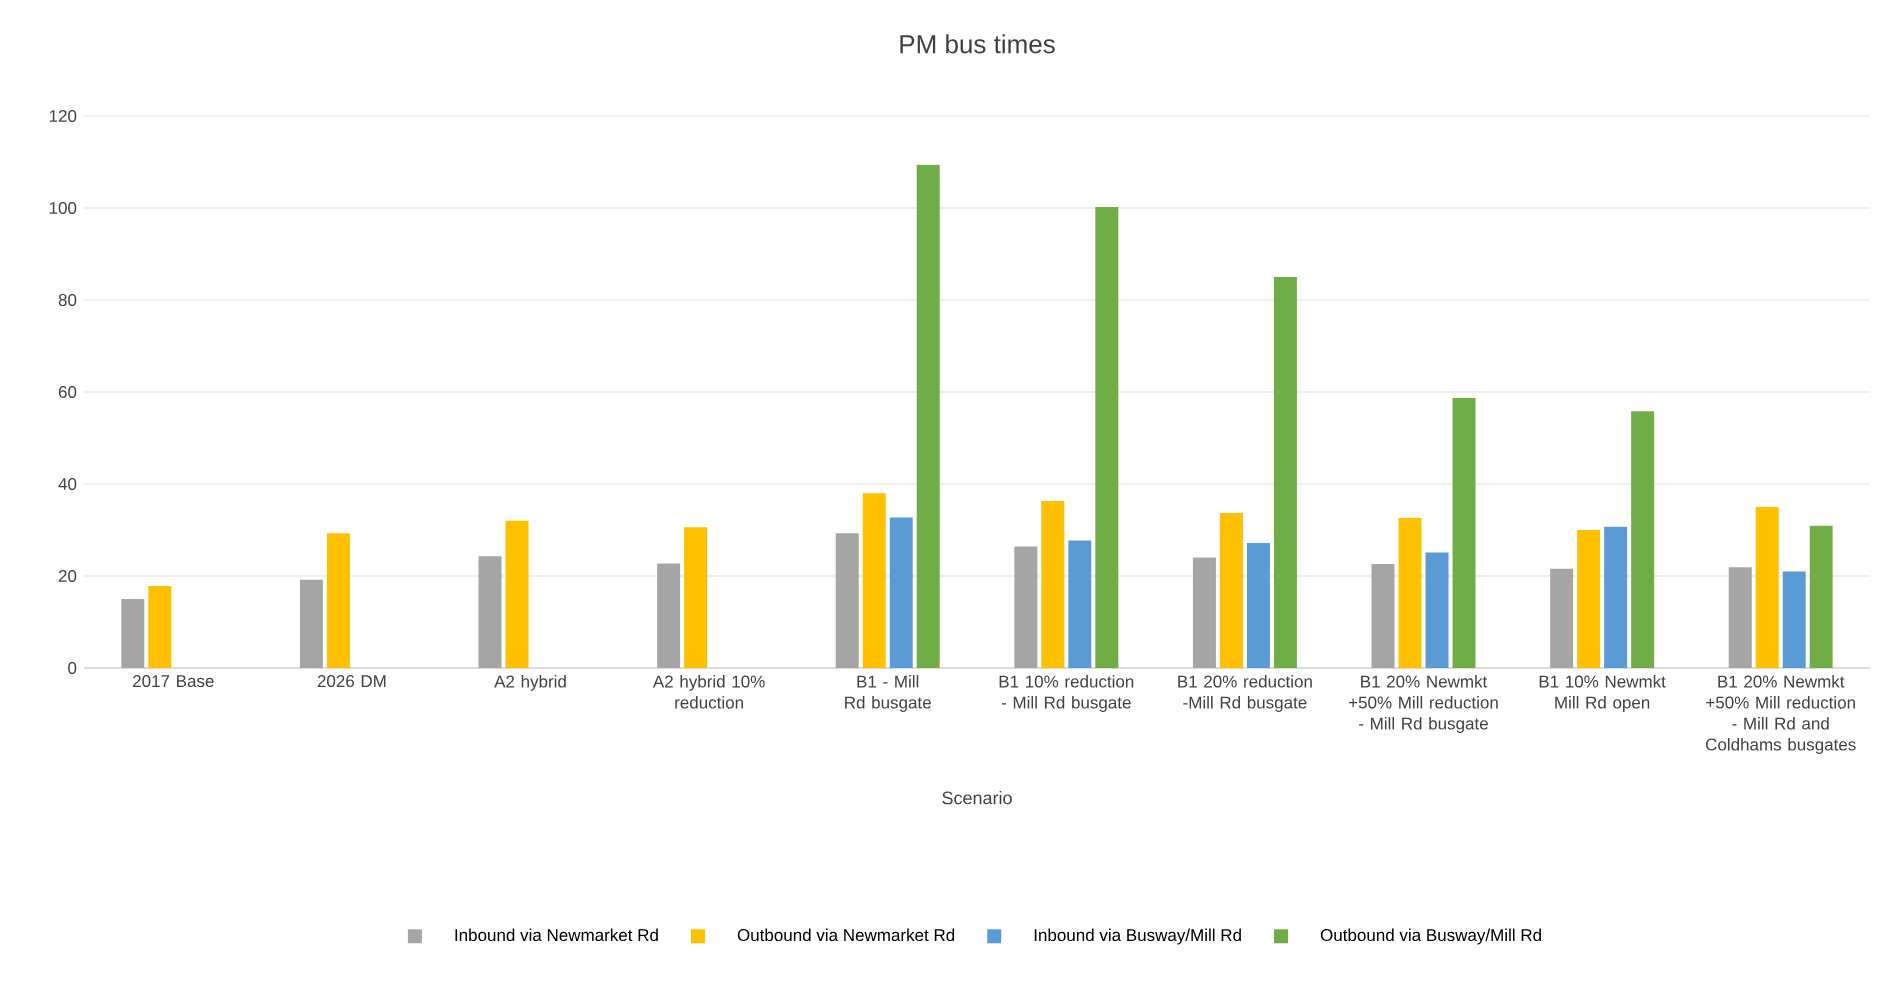  I want to click on x-tick-label: B1 20% reduction -Mill Rd busgate, so click(1245, 693).